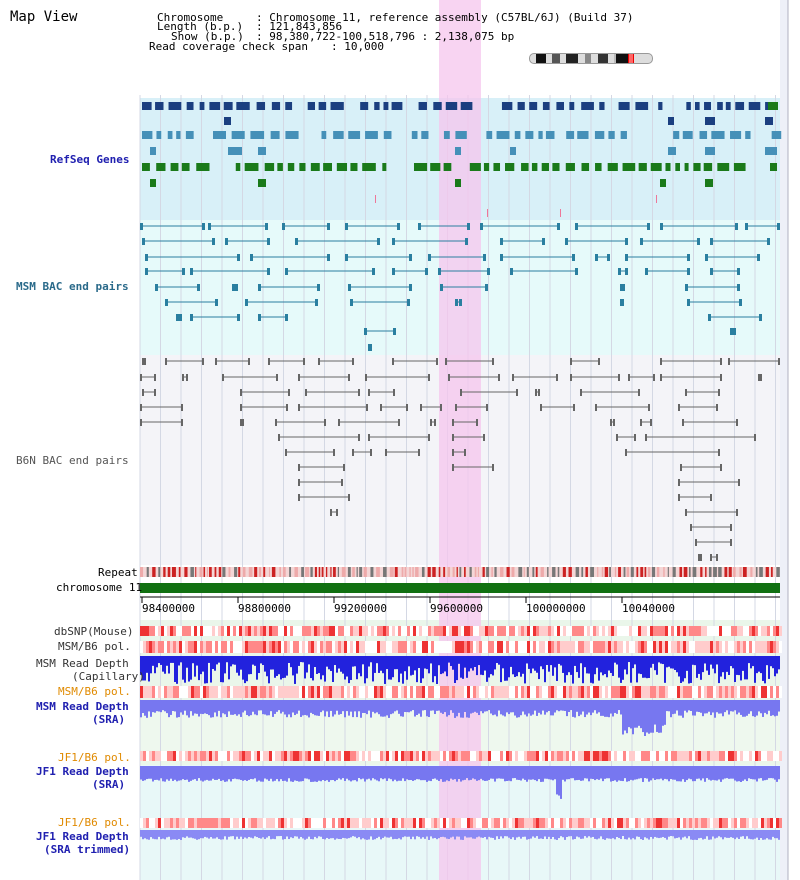  What do you see at coordinates (72, 460) in the screenshot?
I see `b6n-bac-label: B6N BAC end pairs` at bounding box center [72, 460].